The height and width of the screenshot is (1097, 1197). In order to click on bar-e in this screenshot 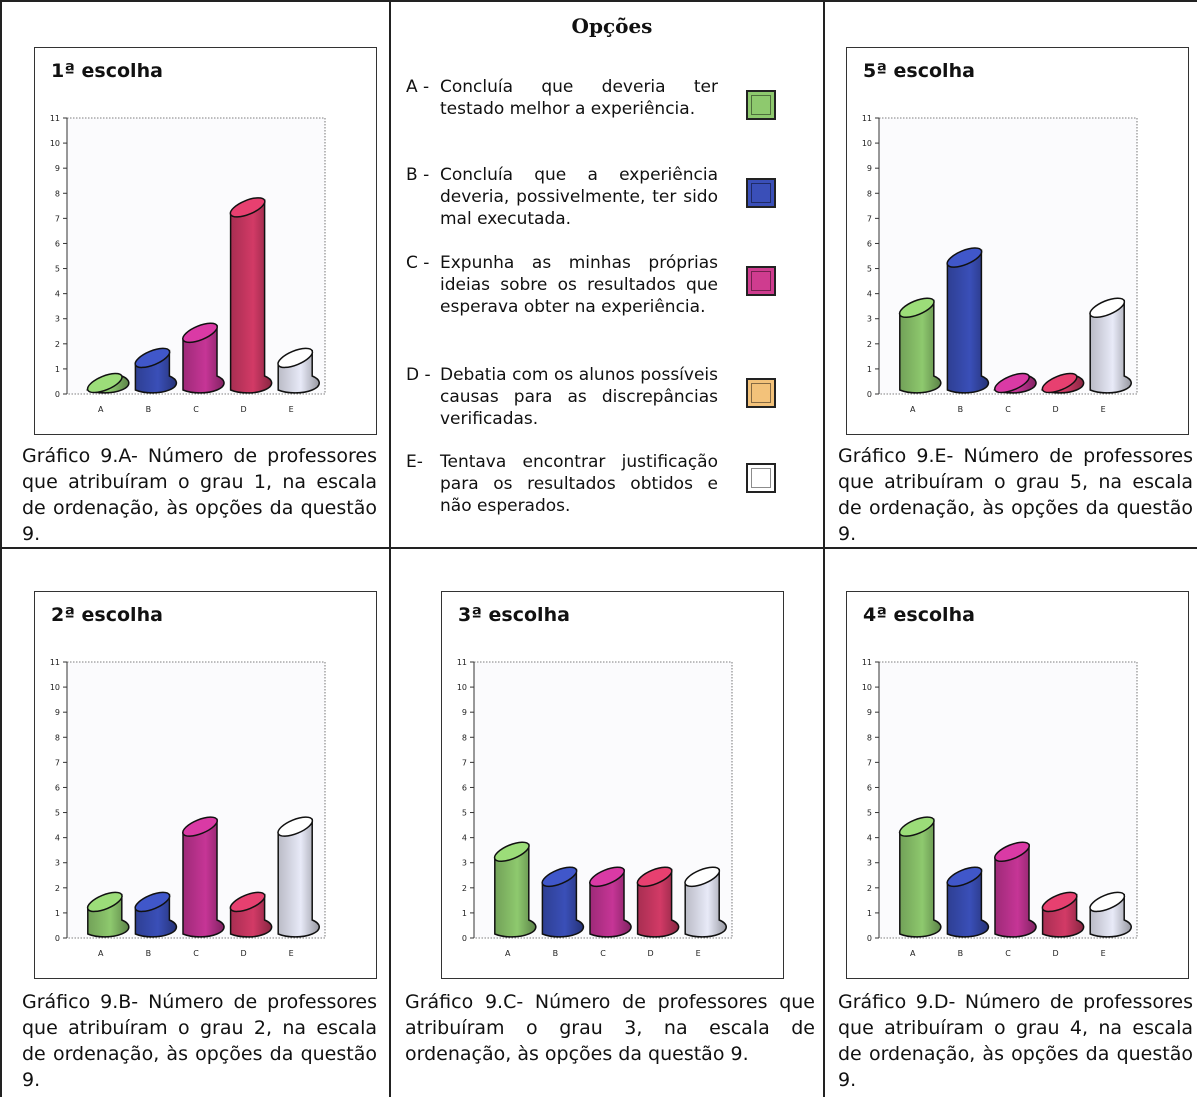, I will do `click(1110, 914)`.